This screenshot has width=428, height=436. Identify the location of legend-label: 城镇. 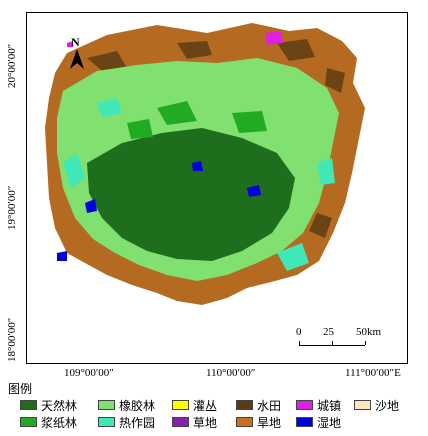
(329, 405).